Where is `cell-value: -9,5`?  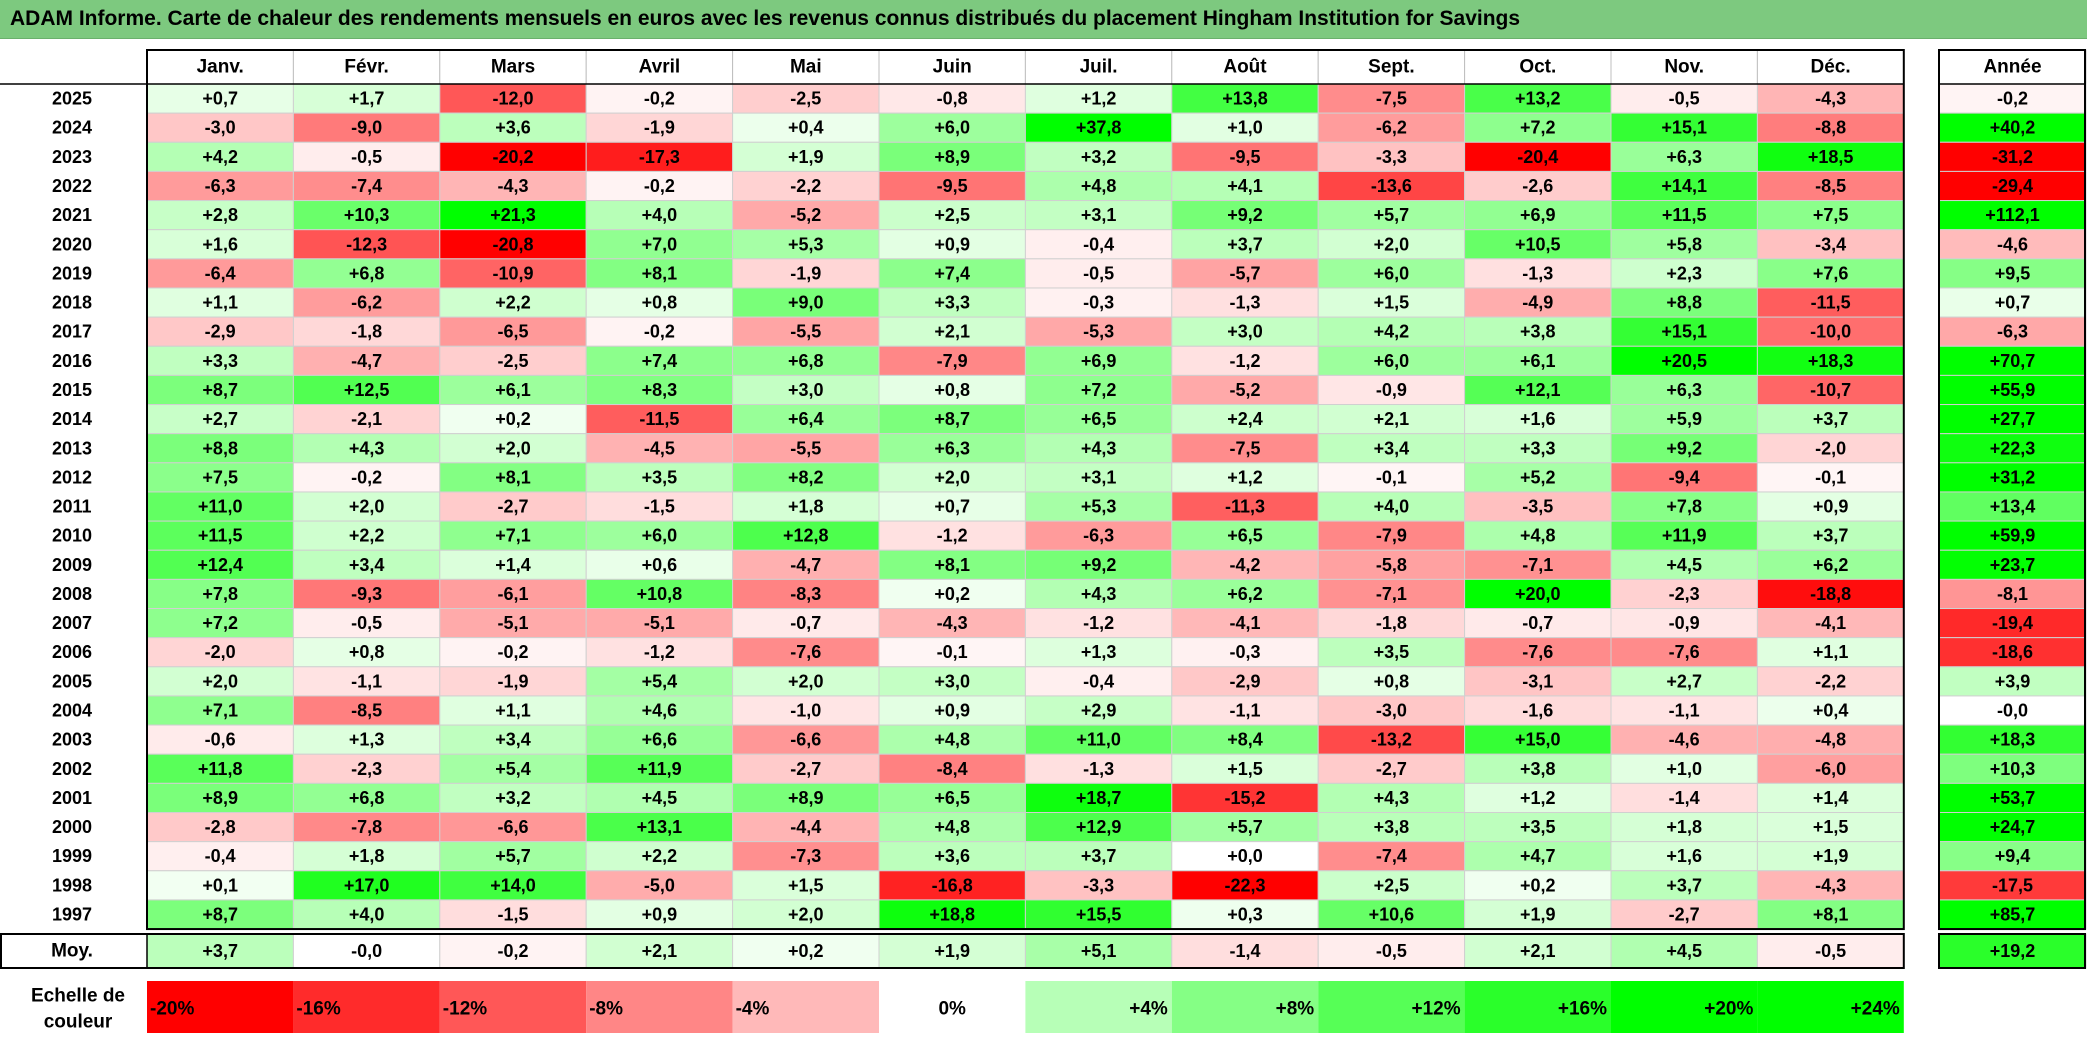
cell-value: -9,5 is located at coordinates (952, 186).